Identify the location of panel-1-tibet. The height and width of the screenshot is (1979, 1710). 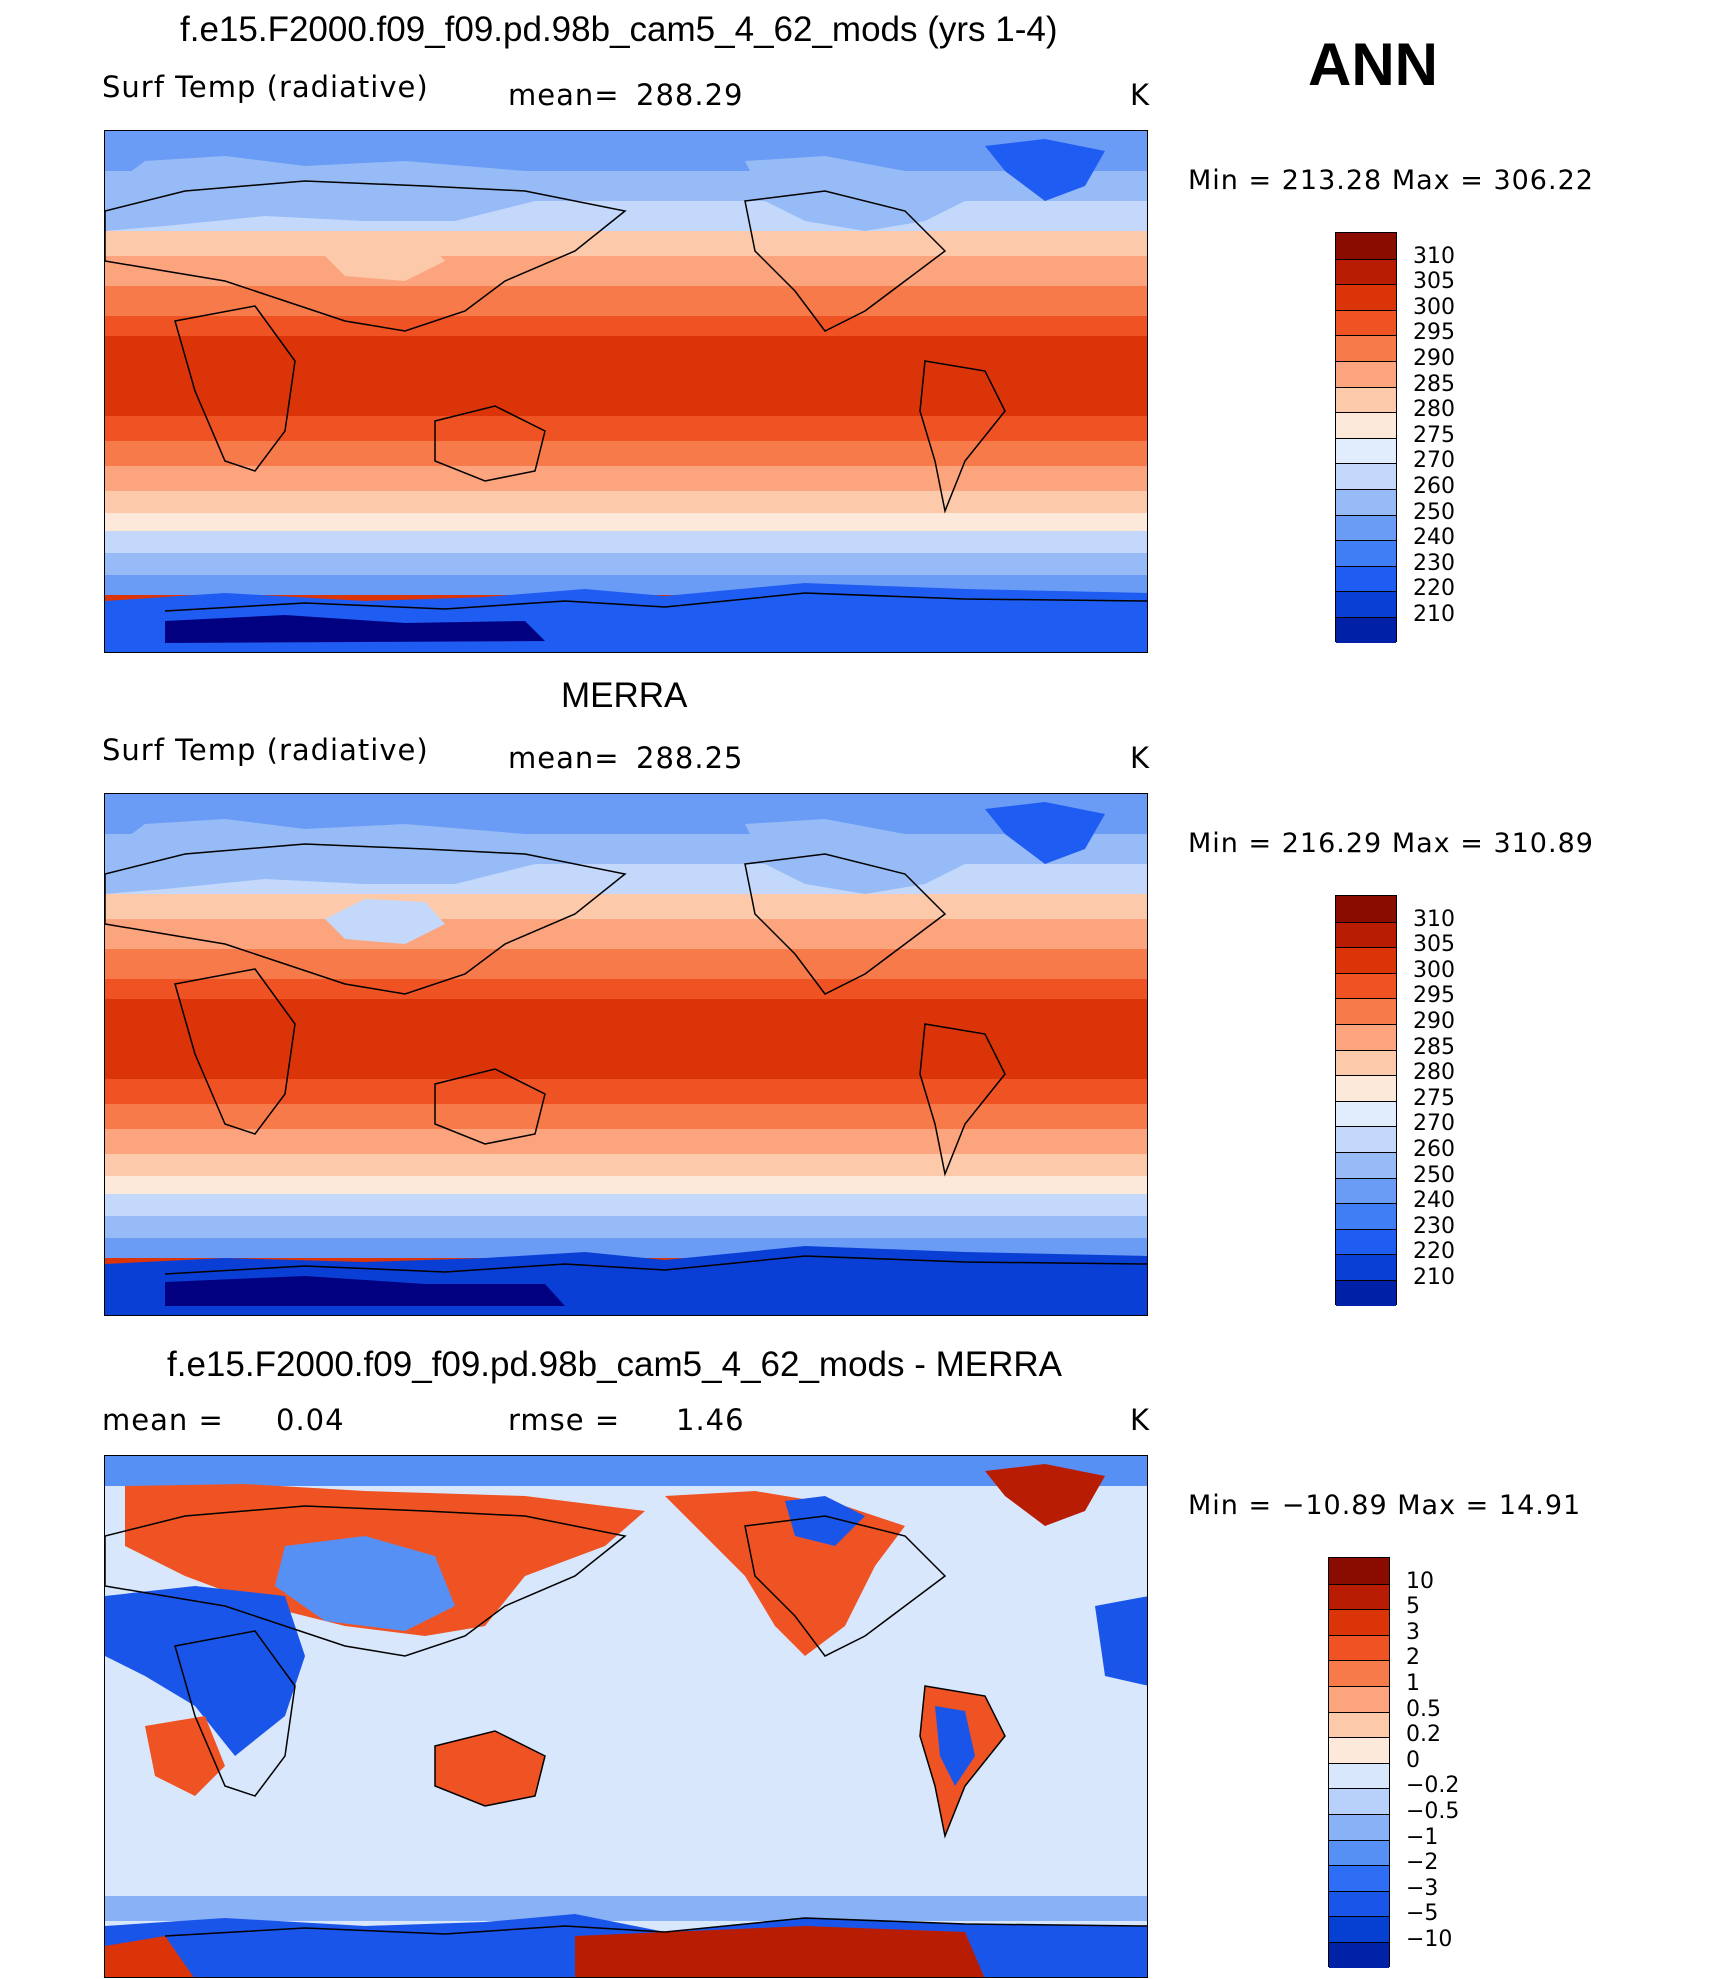
(385, 258).